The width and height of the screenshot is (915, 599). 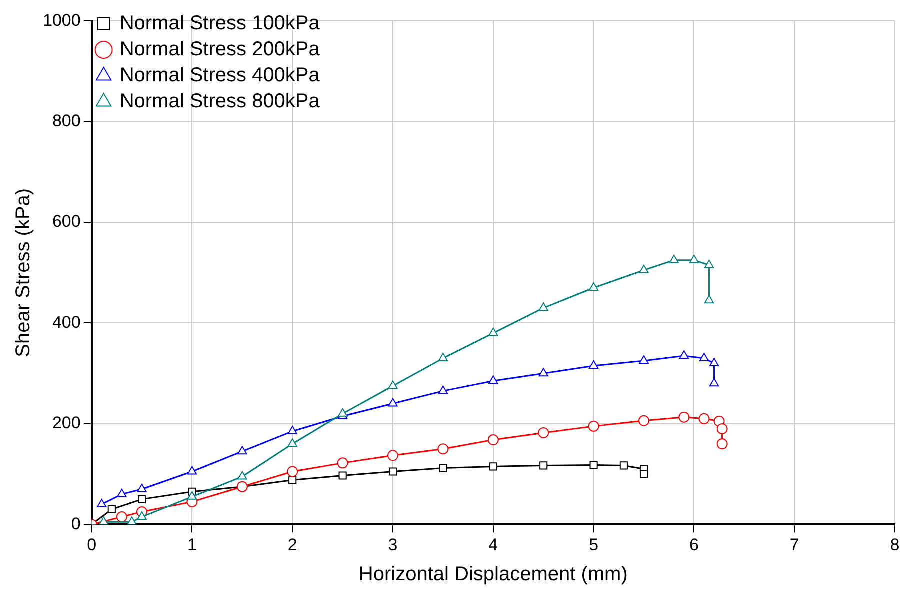 I want to click on legend-label: Normal Stress 100kPa, so click(x=220, y=23).